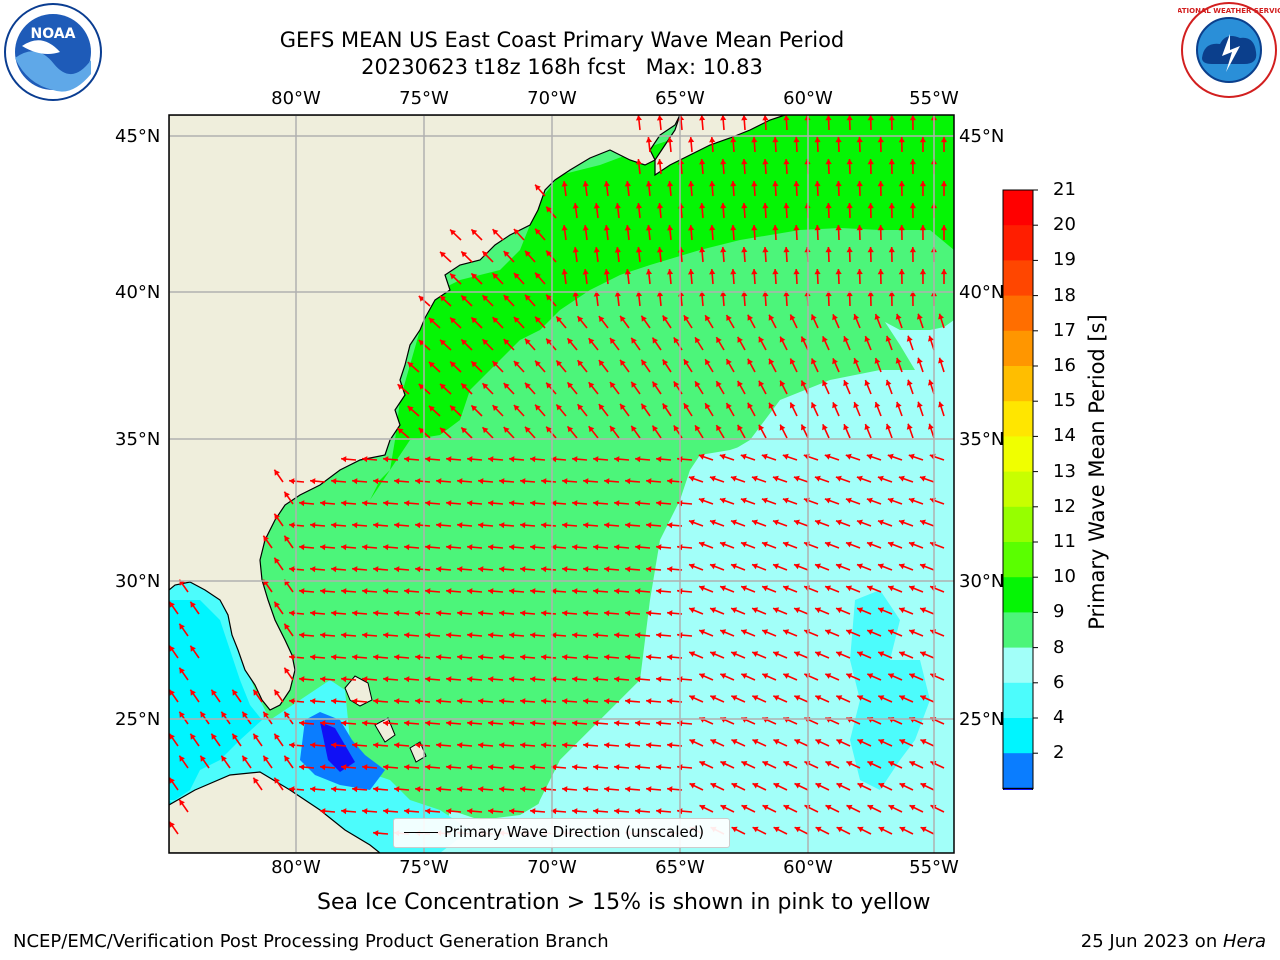  I want to click on band-below-2s, so click(337, 747).